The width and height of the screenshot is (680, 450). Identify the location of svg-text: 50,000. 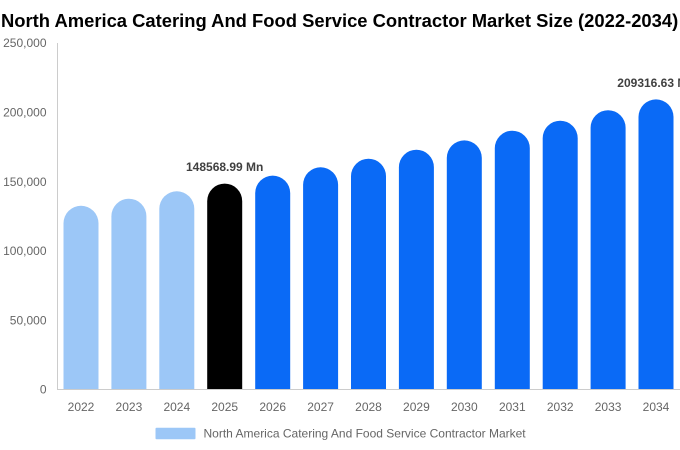
(28, 320).